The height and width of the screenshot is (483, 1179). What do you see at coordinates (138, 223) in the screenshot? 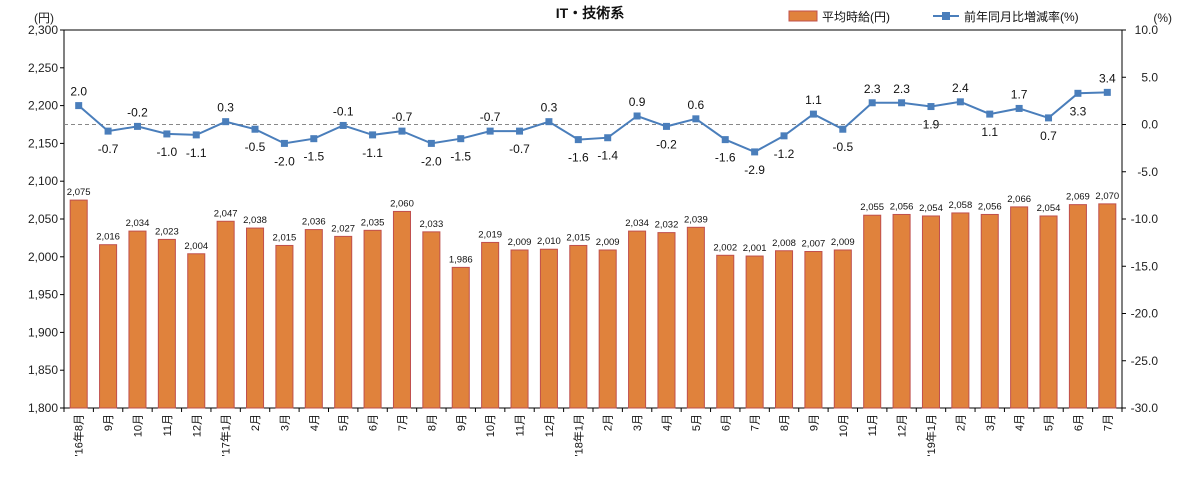
I see `bar-data-label: 2,034` at bounding box center [138, 223].